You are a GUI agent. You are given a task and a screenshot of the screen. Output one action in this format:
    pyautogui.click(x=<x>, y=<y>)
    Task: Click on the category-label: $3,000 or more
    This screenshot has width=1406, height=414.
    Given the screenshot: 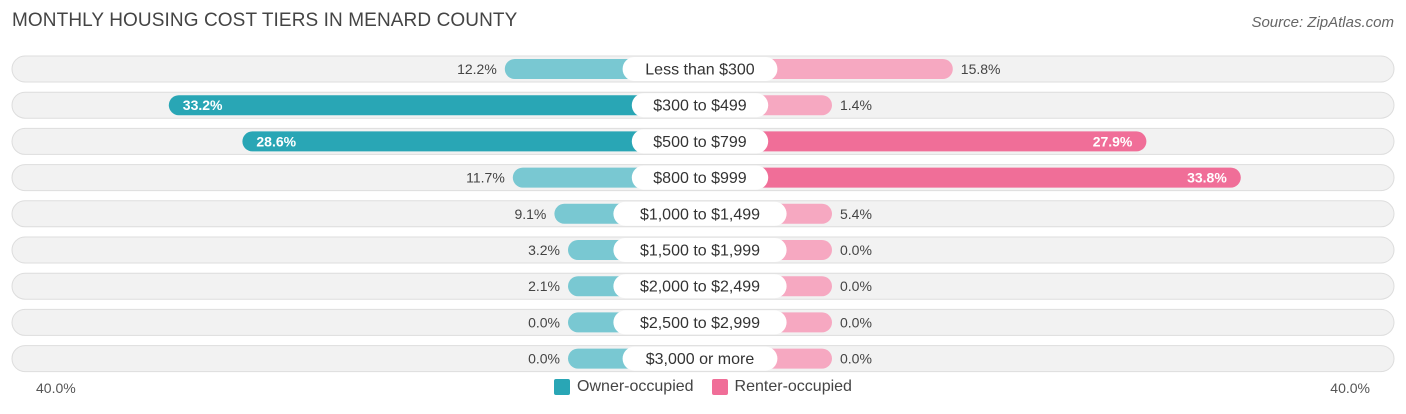 What is the action you would take?
    pyautogui.click(x=700, y=359)
    